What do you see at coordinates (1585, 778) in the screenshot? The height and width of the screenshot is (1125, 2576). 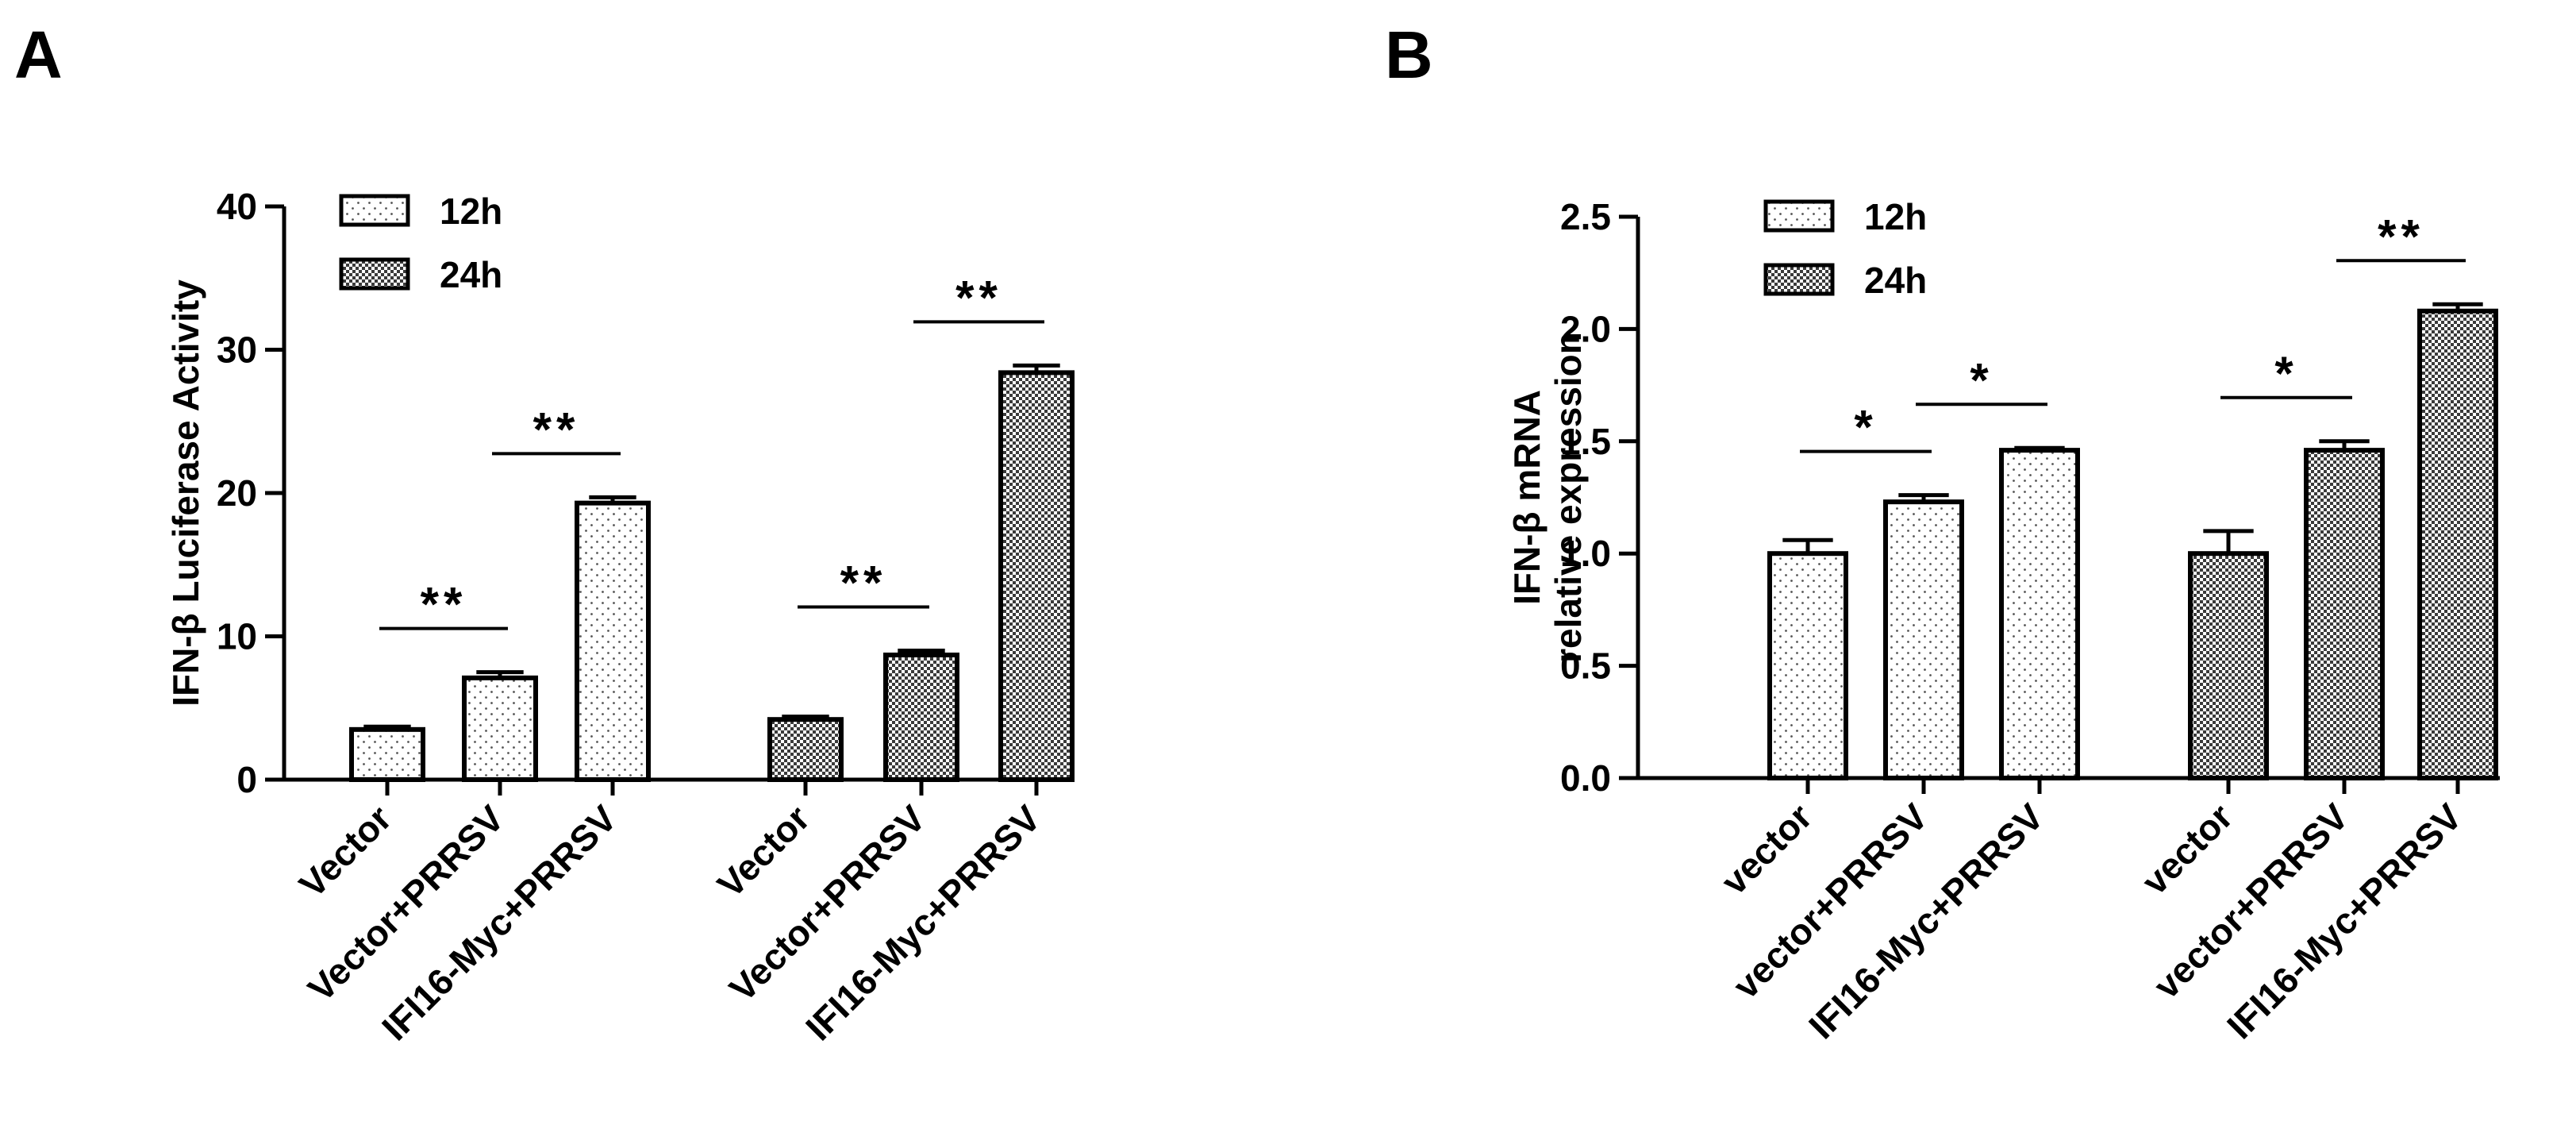 I see `y-tick-label: 0.0` at bounding box center [1585, 778].